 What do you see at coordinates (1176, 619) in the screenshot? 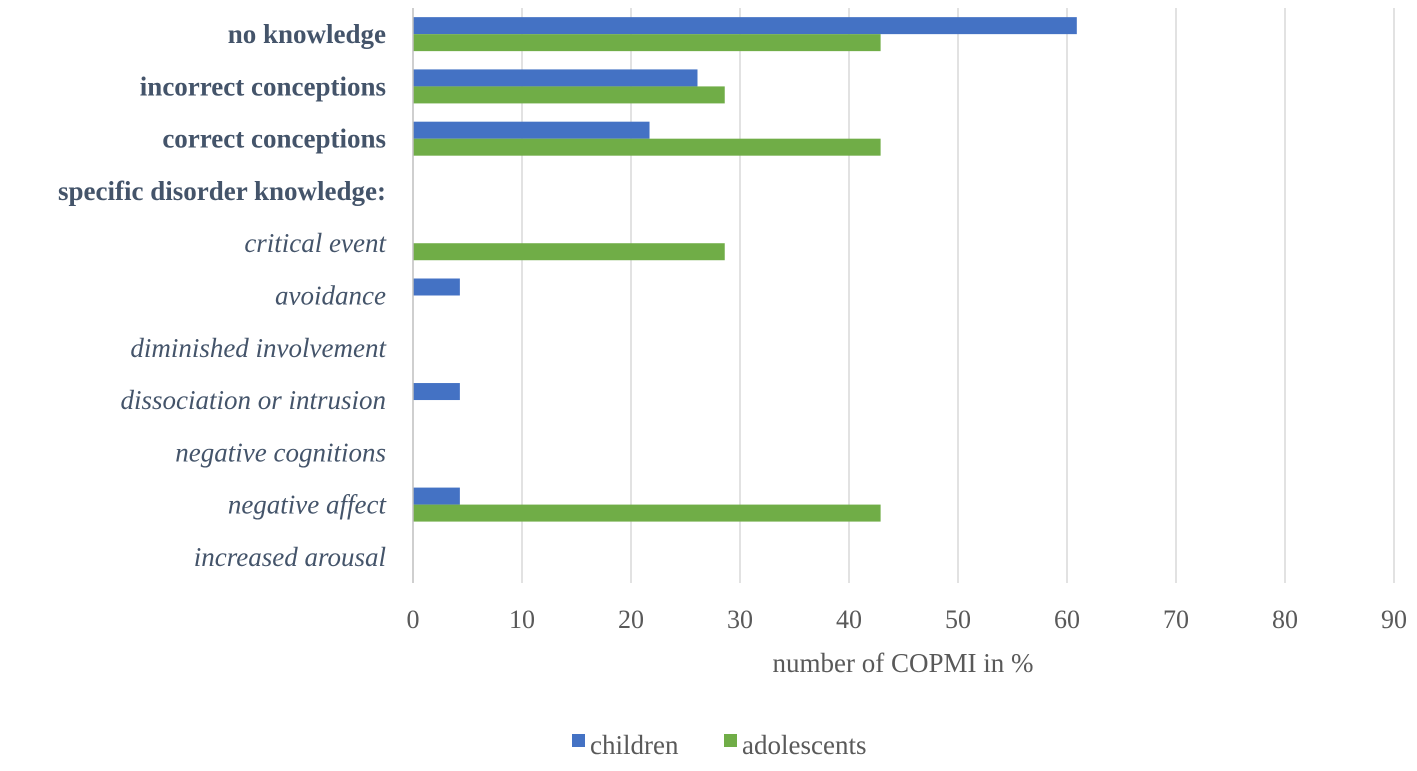
I see `x-tick-label: 70` at bounding box center [1176, 619].